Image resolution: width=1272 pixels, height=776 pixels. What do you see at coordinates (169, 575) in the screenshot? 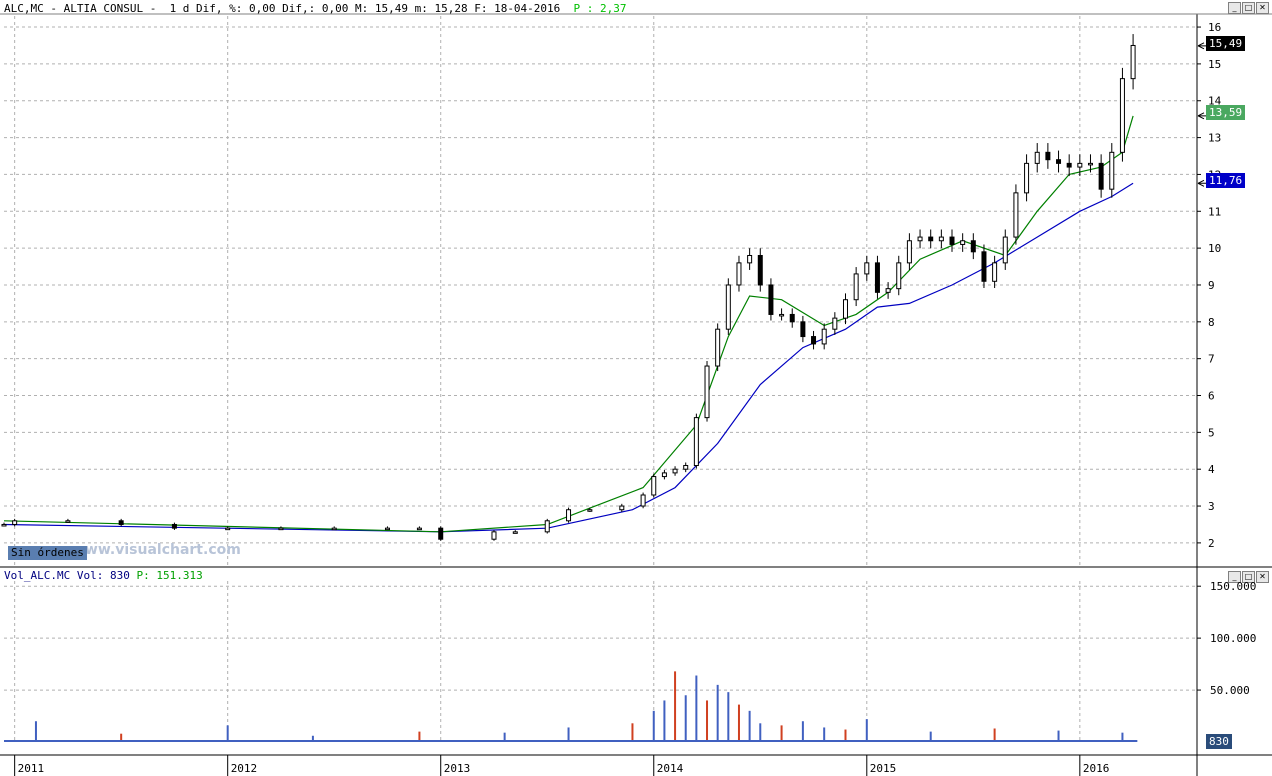
I see `volume-header-extra: P: 151.313` at bounding box center [169, 575].